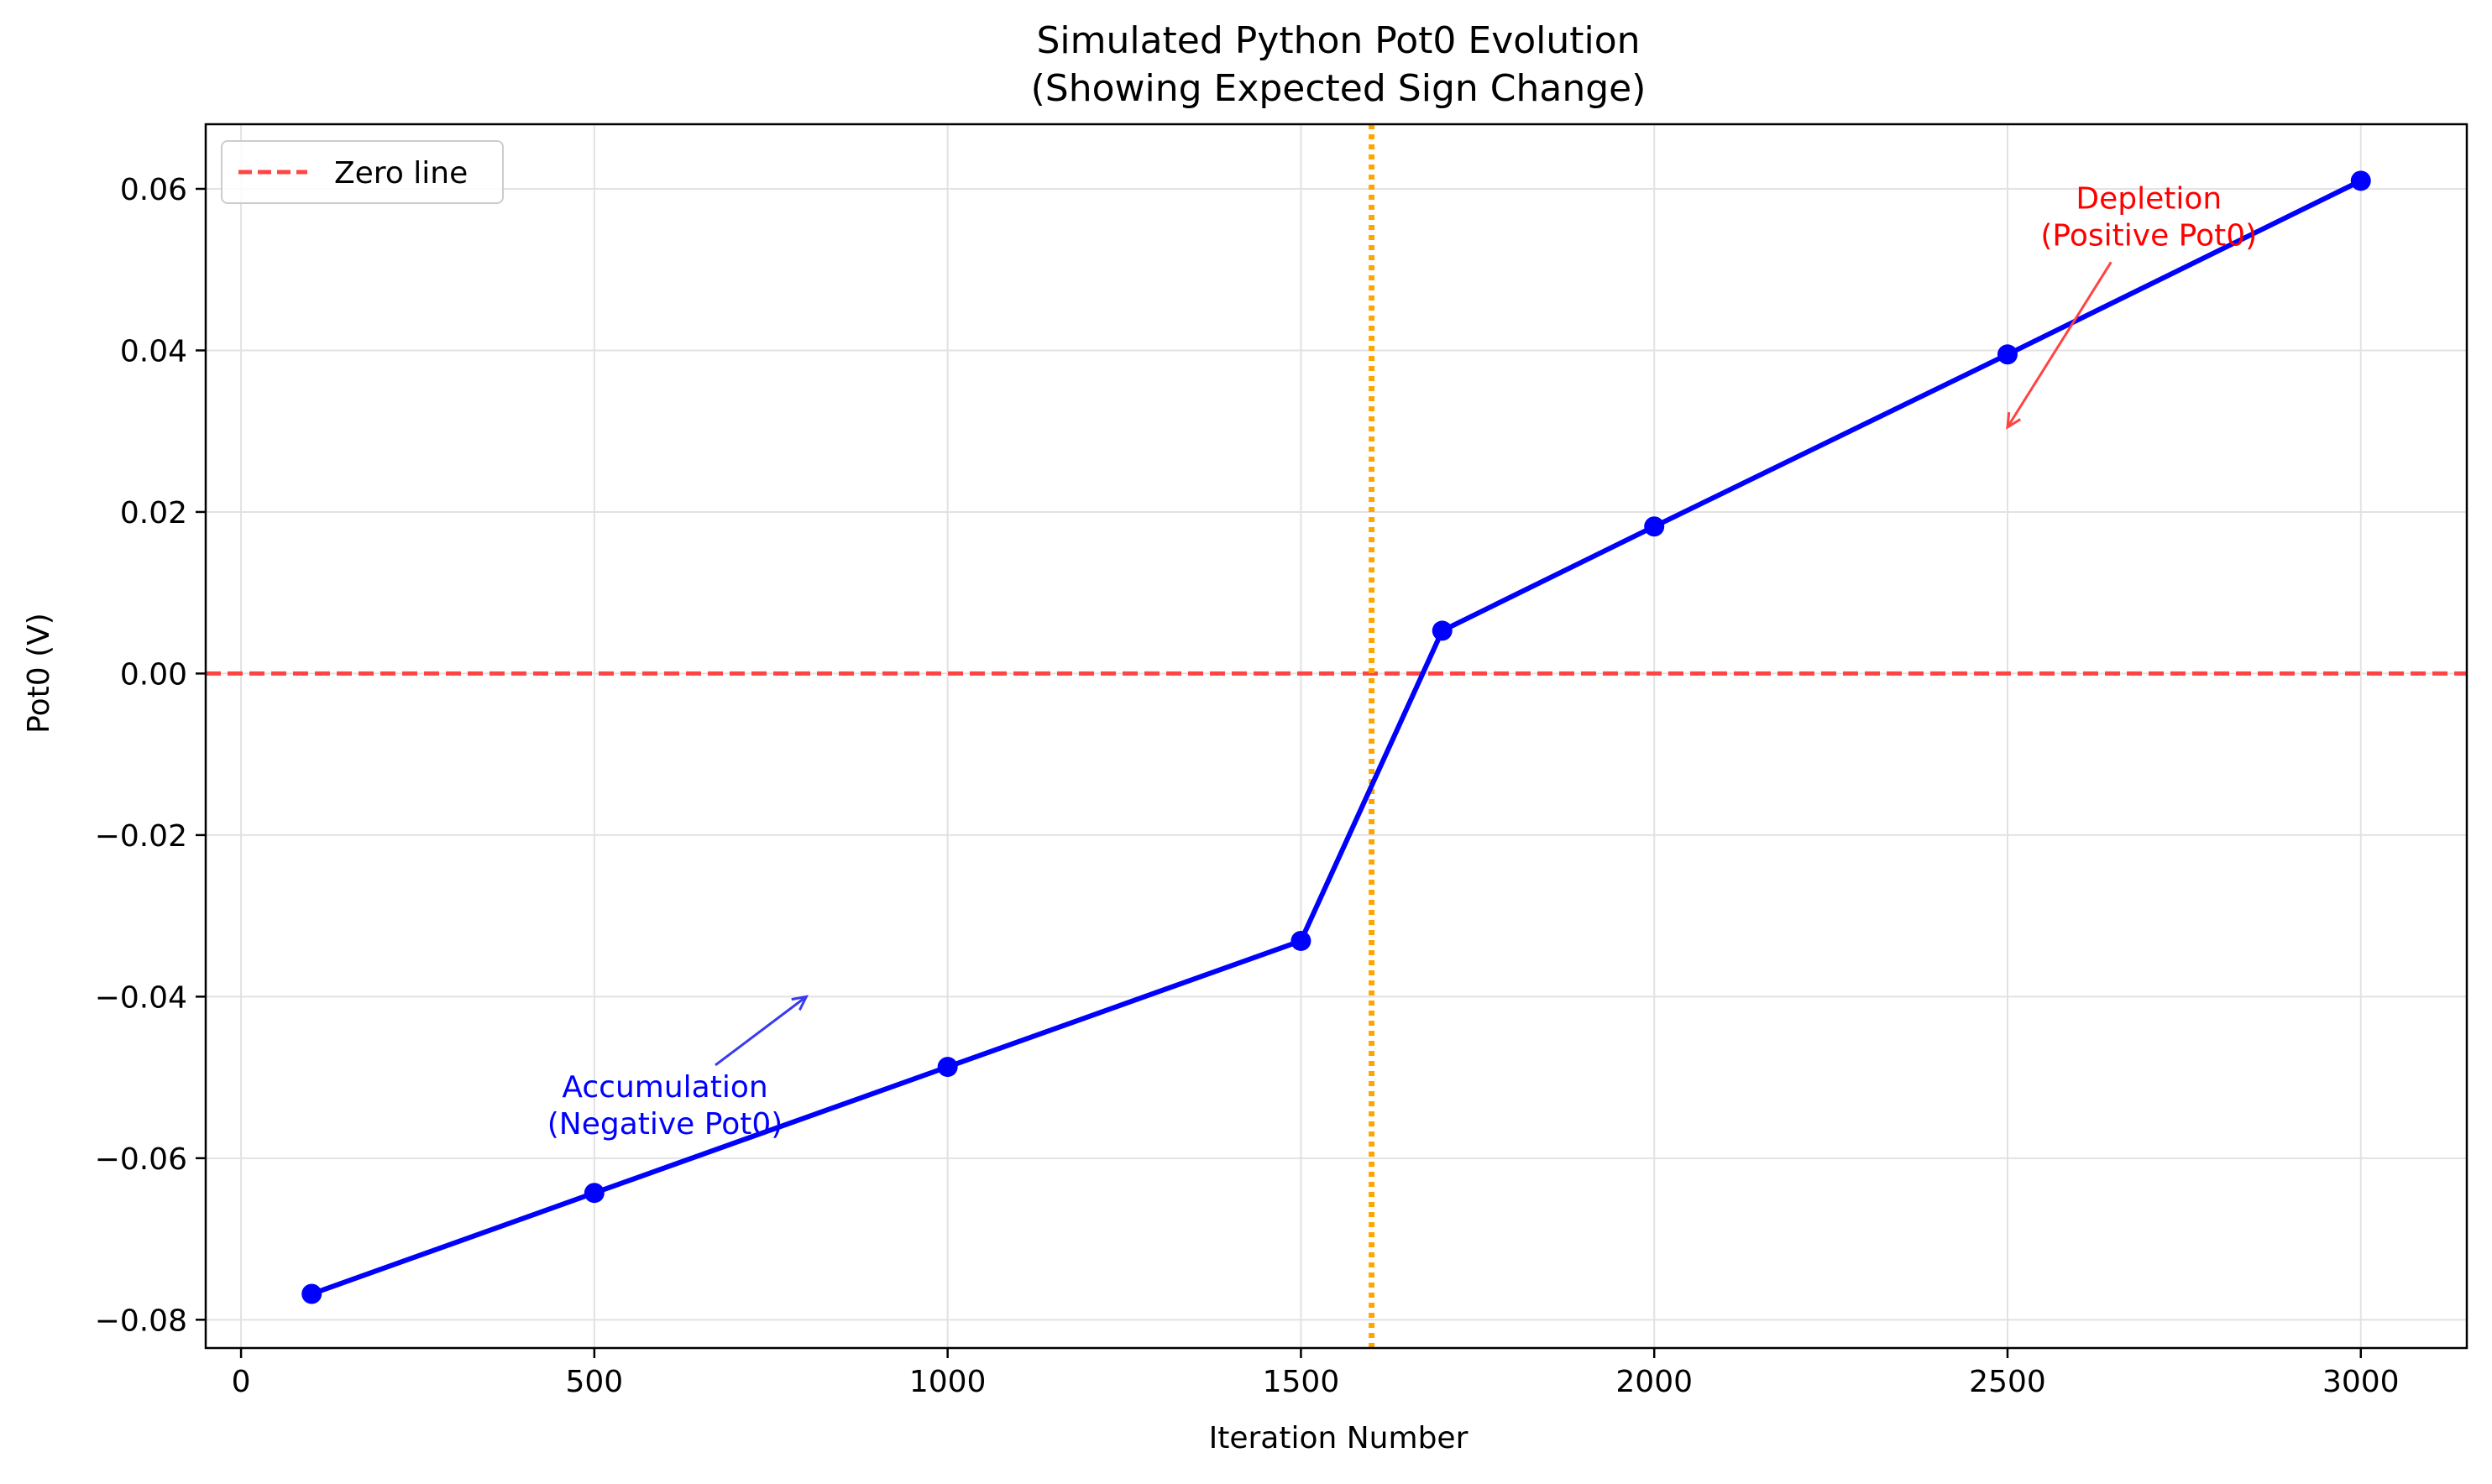  Describe the element at coordinates (2149, 198) in the screenshot. I see `annotation-text-1-0: Depletion` at that location.